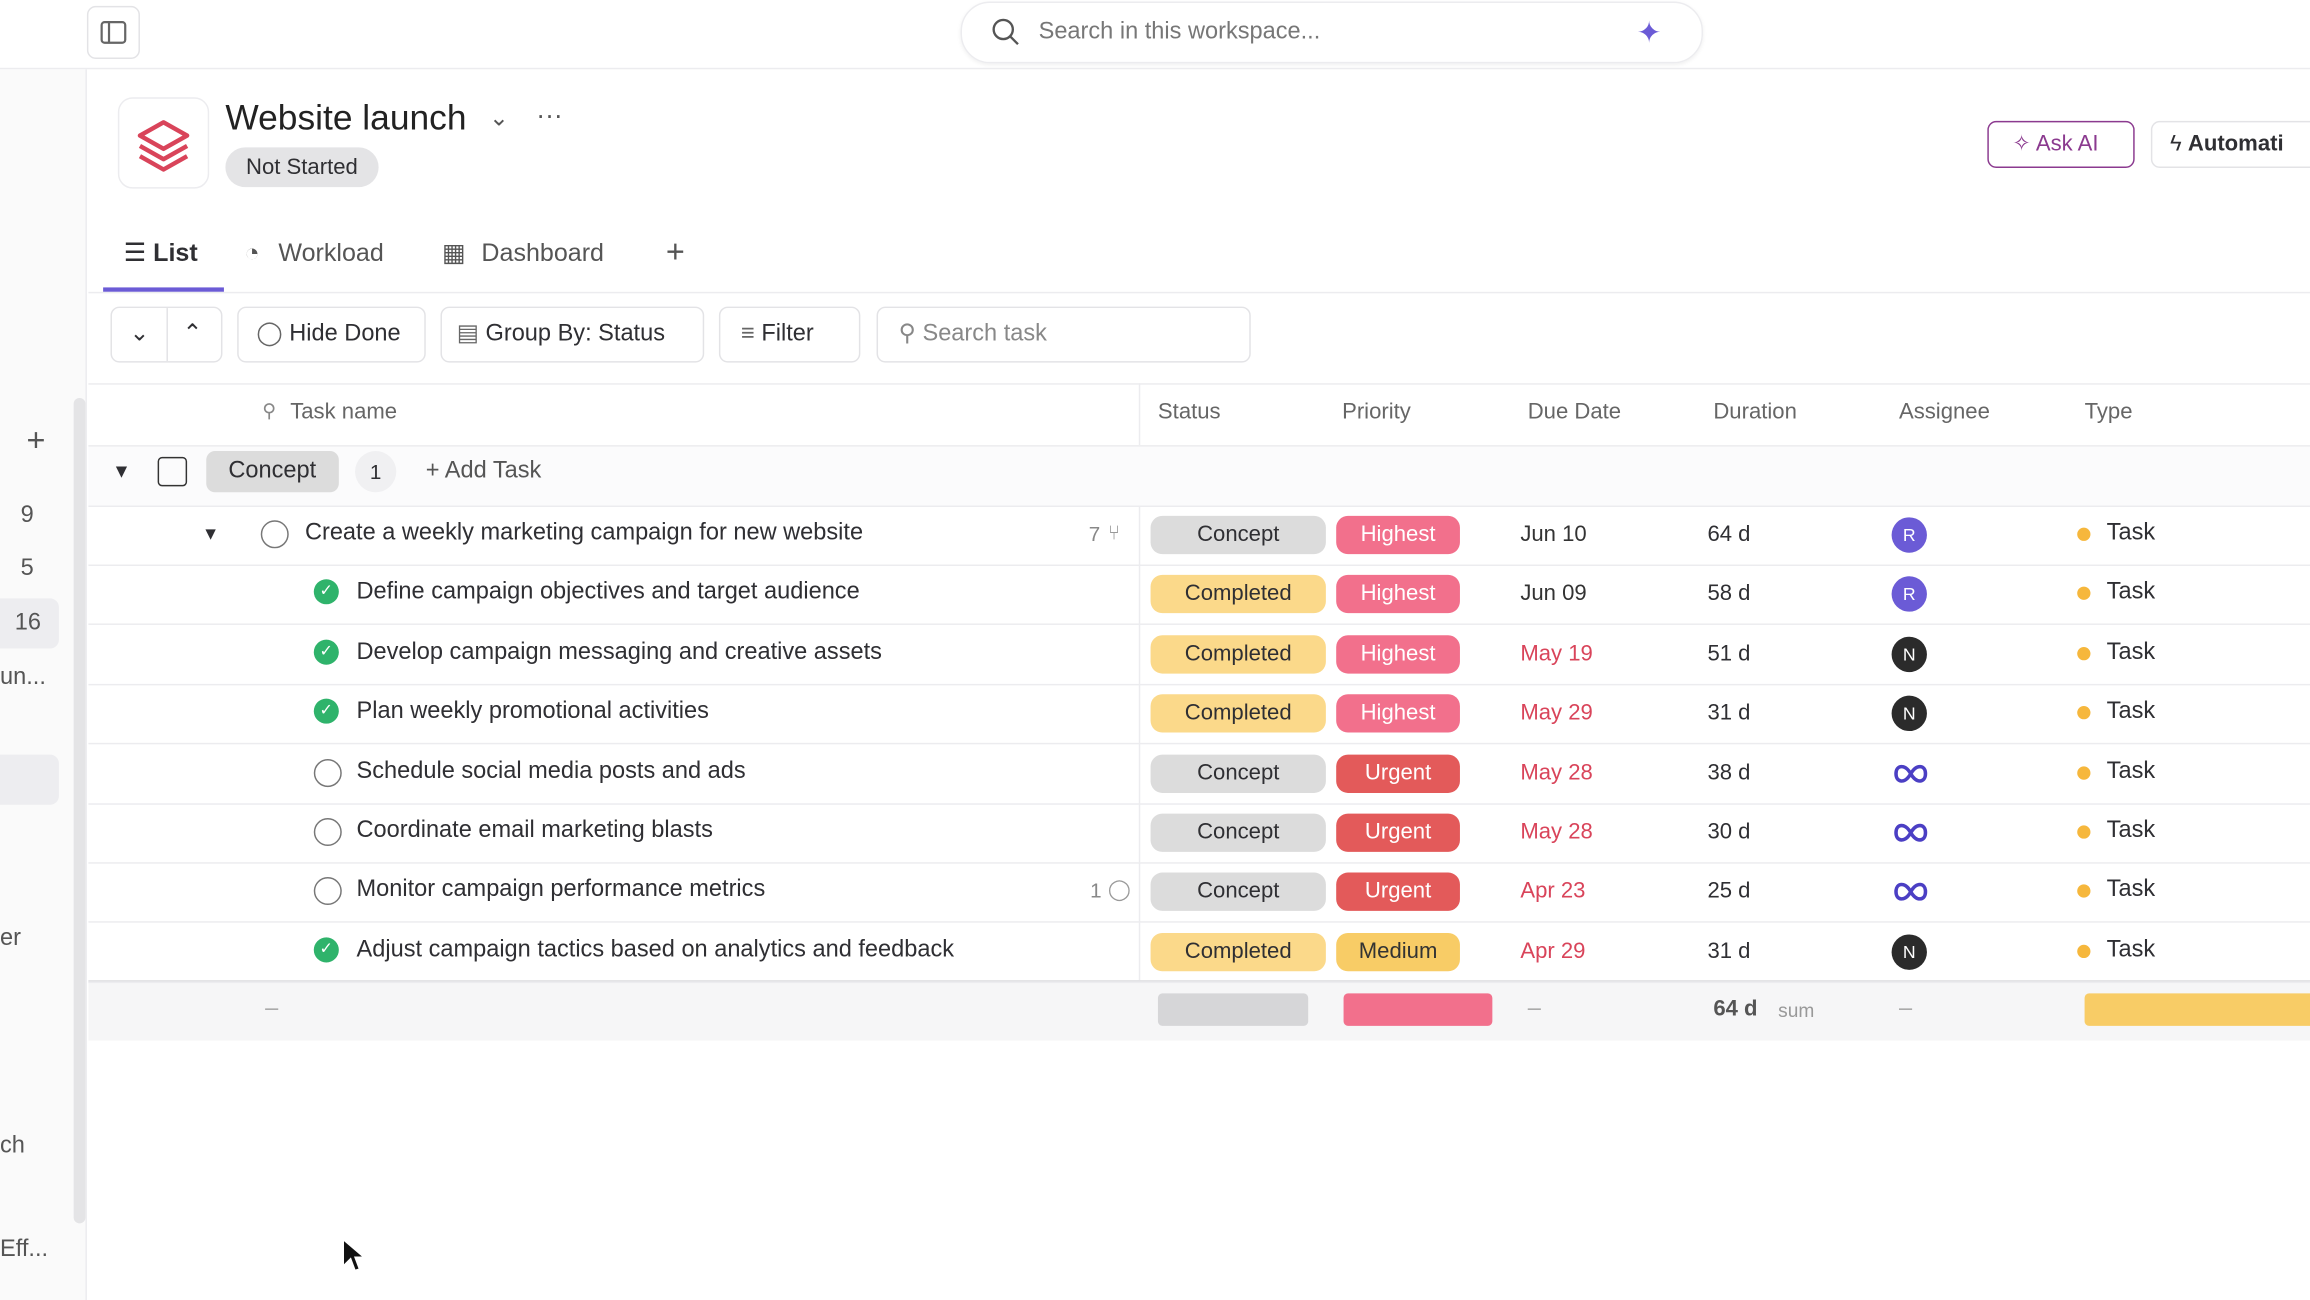 This screenshot has width=2310, height=1300. I want to click on duration: 58 d, so click(1729, 594).